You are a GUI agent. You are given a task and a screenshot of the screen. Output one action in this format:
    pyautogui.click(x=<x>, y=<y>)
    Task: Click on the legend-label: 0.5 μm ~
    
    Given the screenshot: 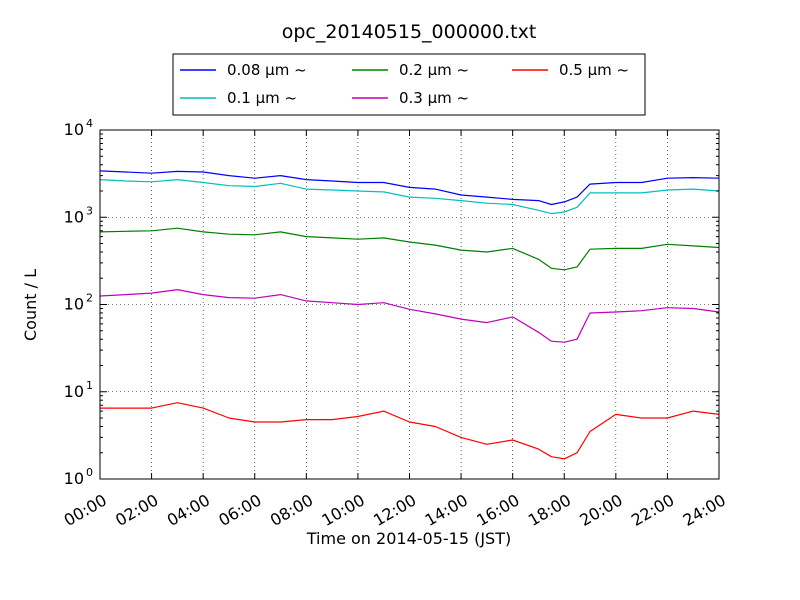 What is the action you would take?
    pyautogui.click(x=594, y=70)
    